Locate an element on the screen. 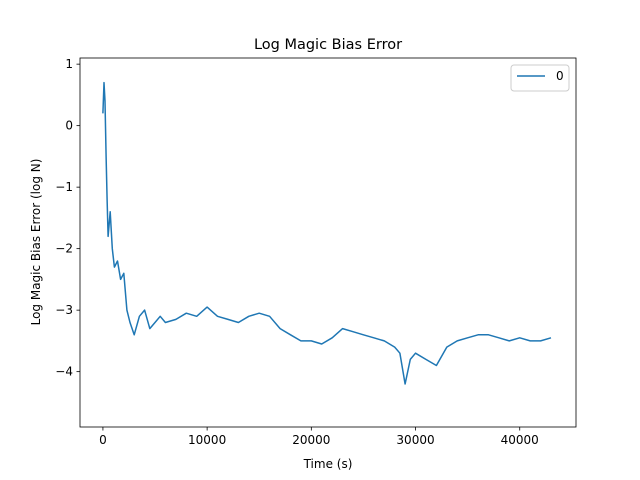 This screenshot has width=640, height=480. y-tick-label: −2 is located at coordinates (64, 249).